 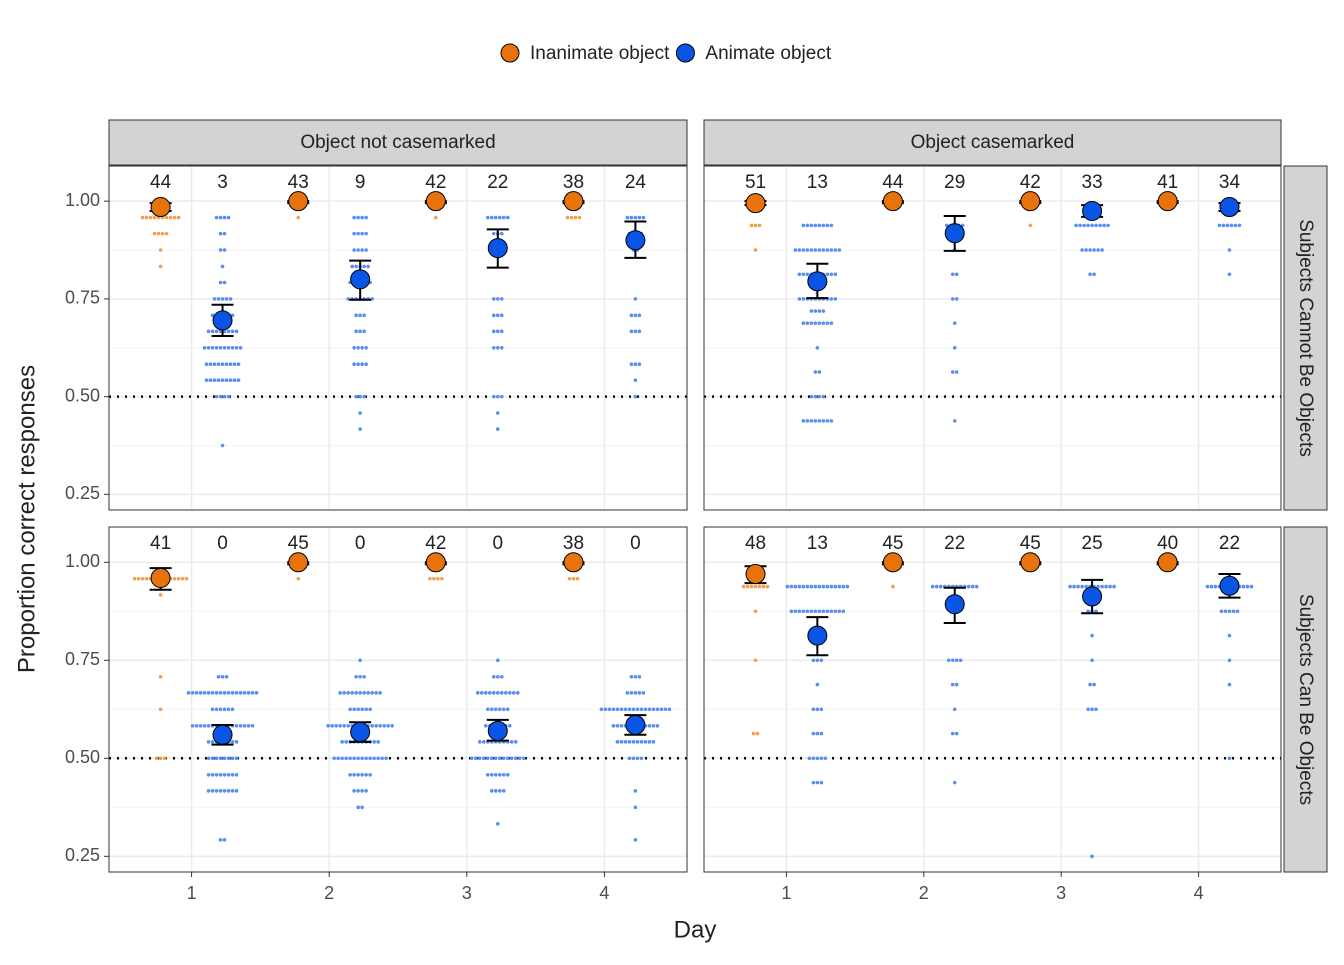 What do you see at coordinates (954, 182) in the screenshot?
I see `count-label: 29` at bounding box center [954, 182].